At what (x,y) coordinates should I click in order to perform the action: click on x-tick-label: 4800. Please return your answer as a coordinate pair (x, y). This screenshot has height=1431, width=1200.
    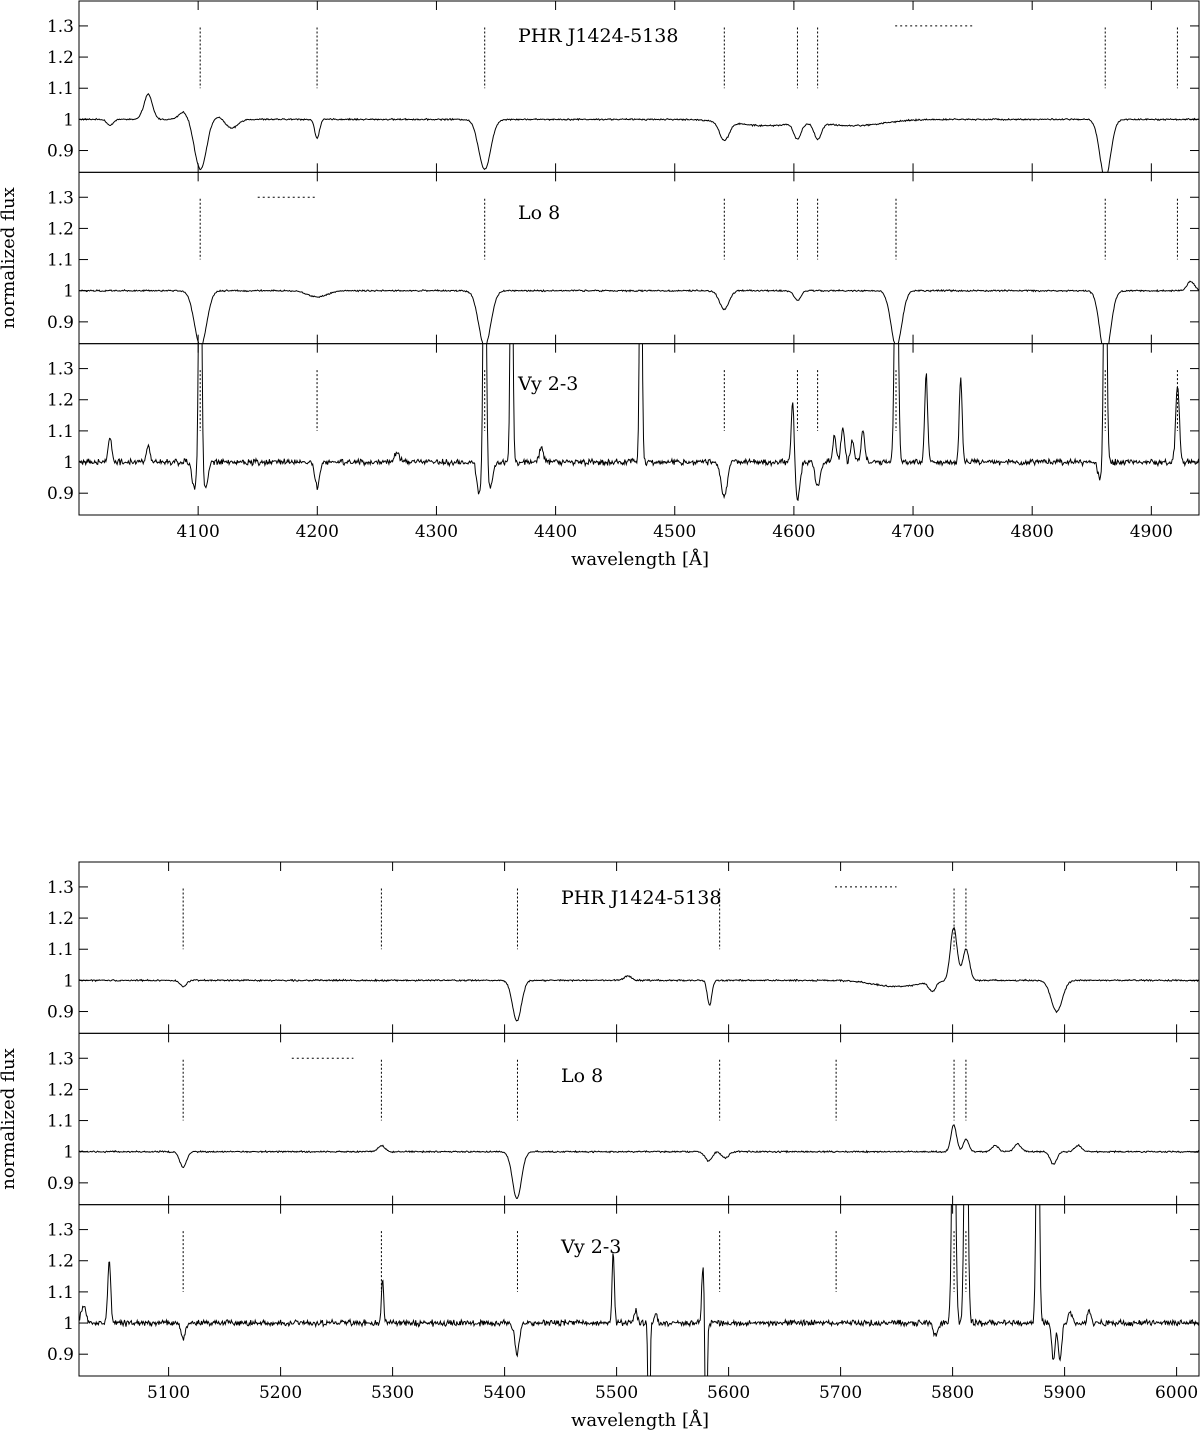
    Looking at the image, I should click on (1032, 532).